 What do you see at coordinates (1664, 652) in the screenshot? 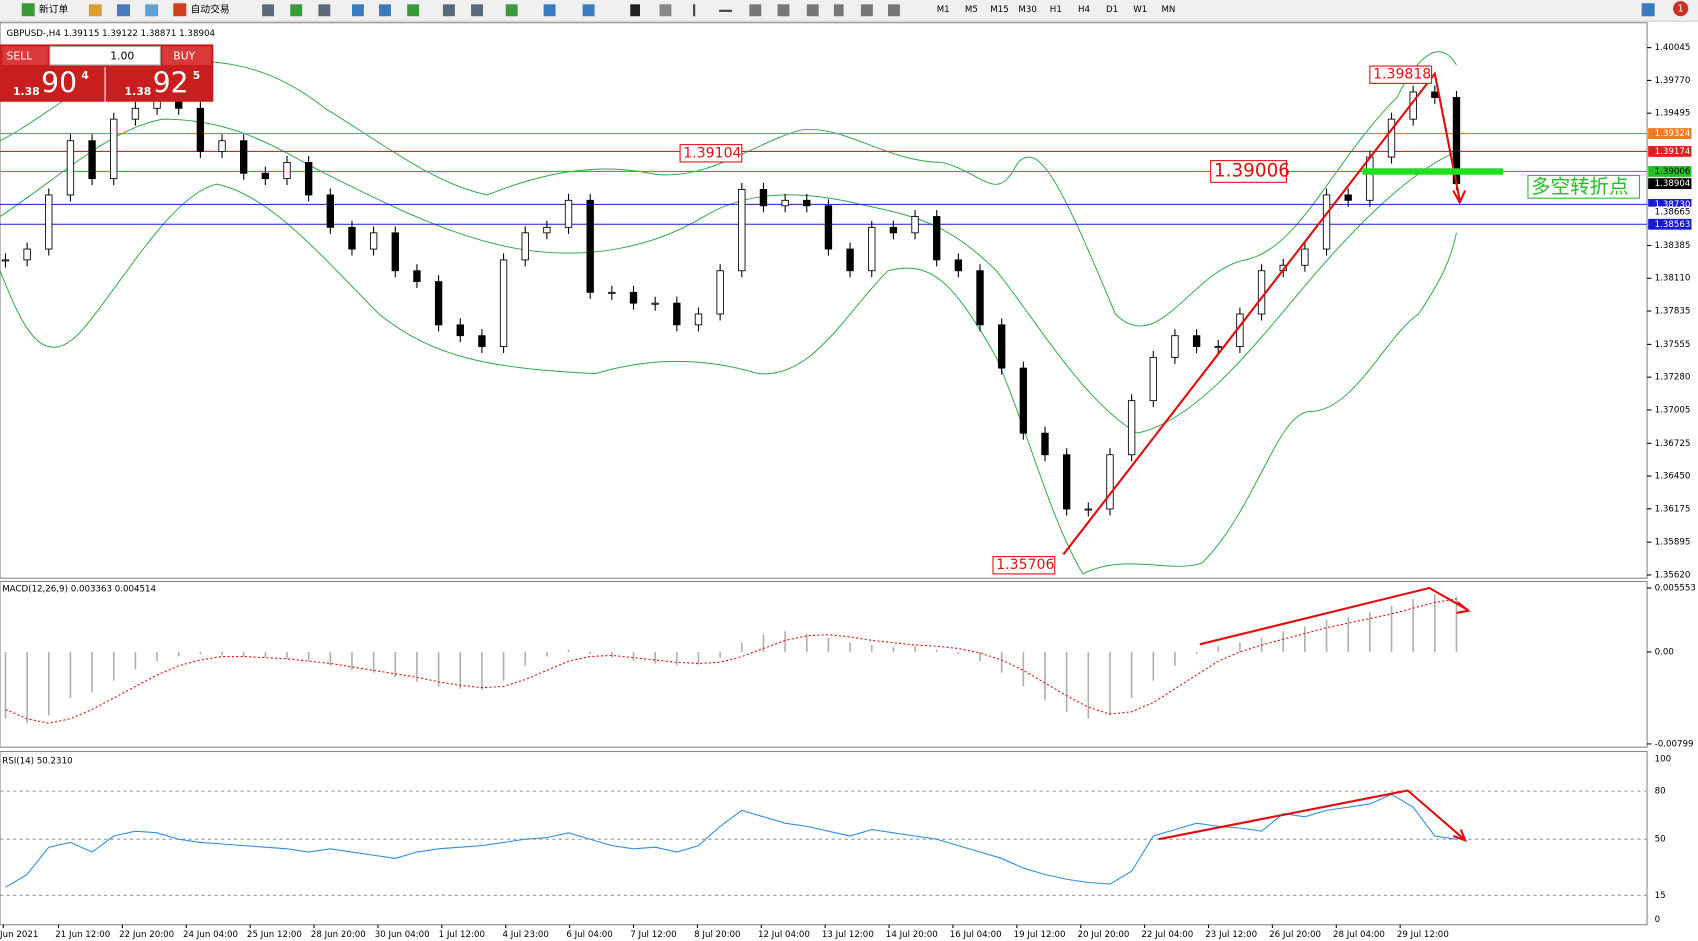
I see `y-tick-label: 0.00` at bounding box center [1664, 652].